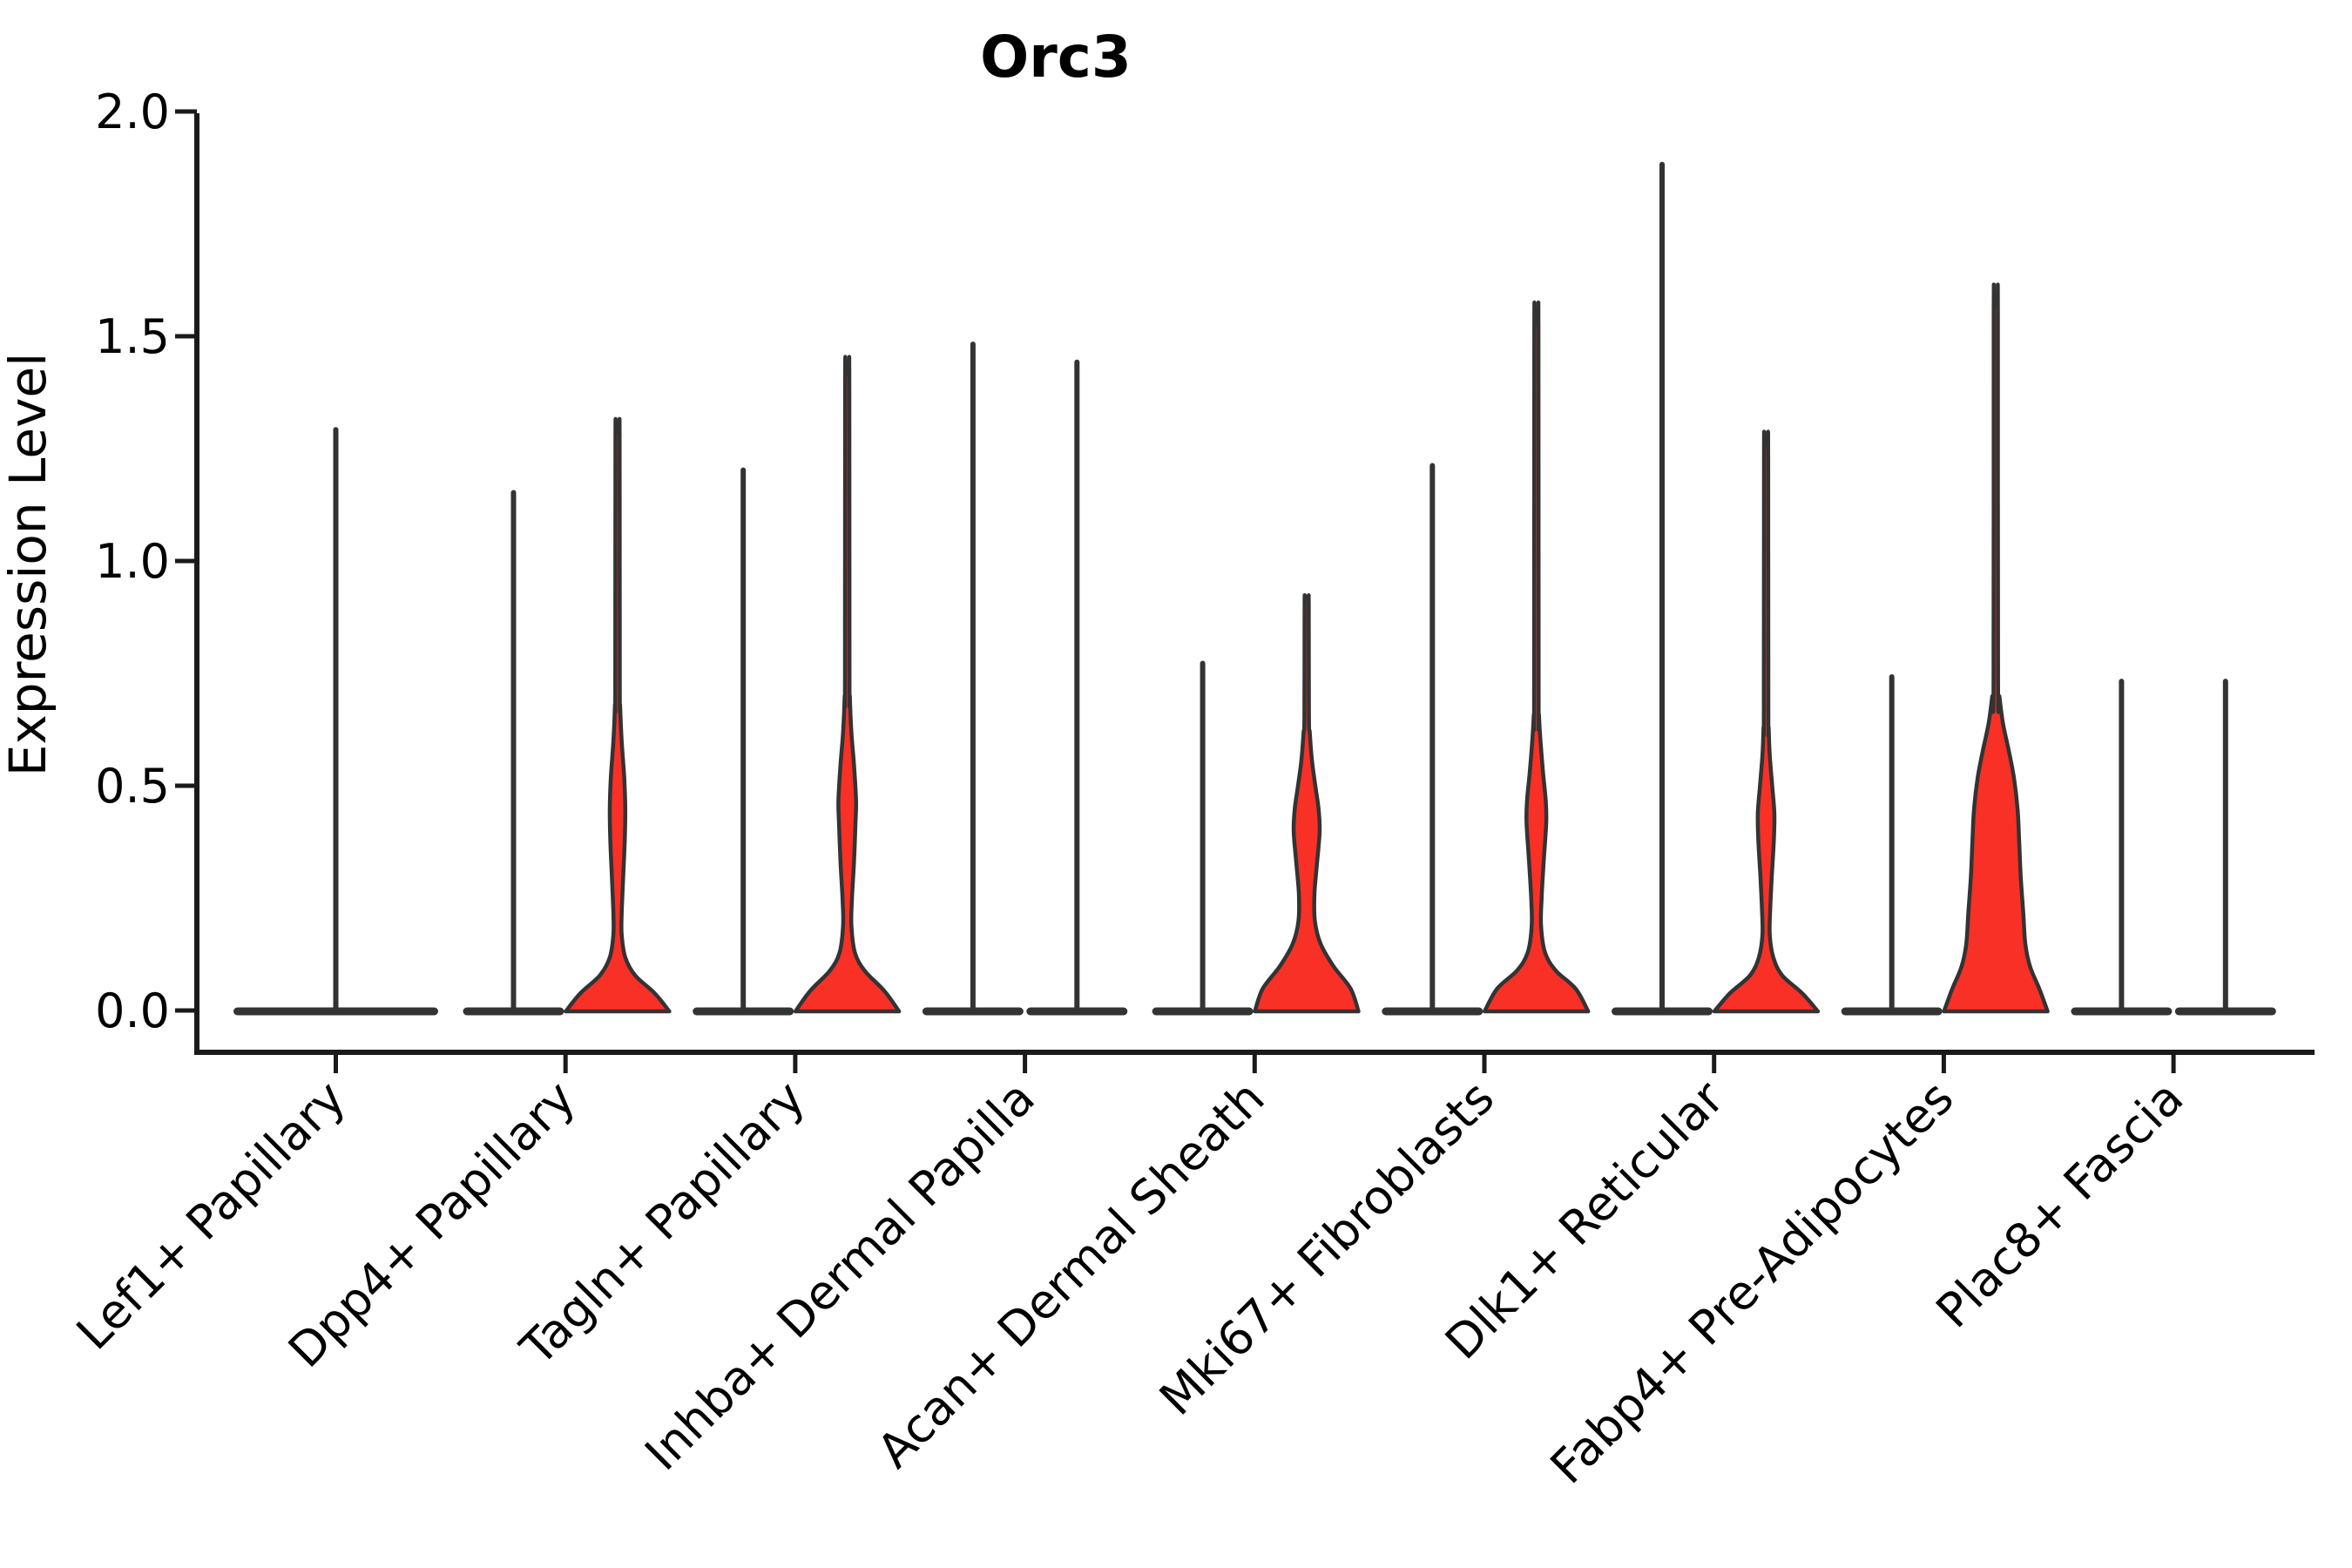 Image resolution: width=2352 pixels, height=1568 pixels. I want to click on y-tick-label: 0.5, so click(132, 786).